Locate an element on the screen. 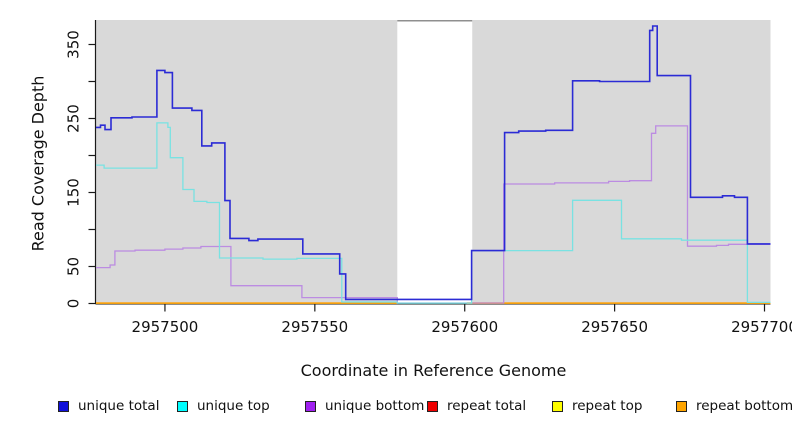  legend-label: unique top is located at coordinates (233, 406).